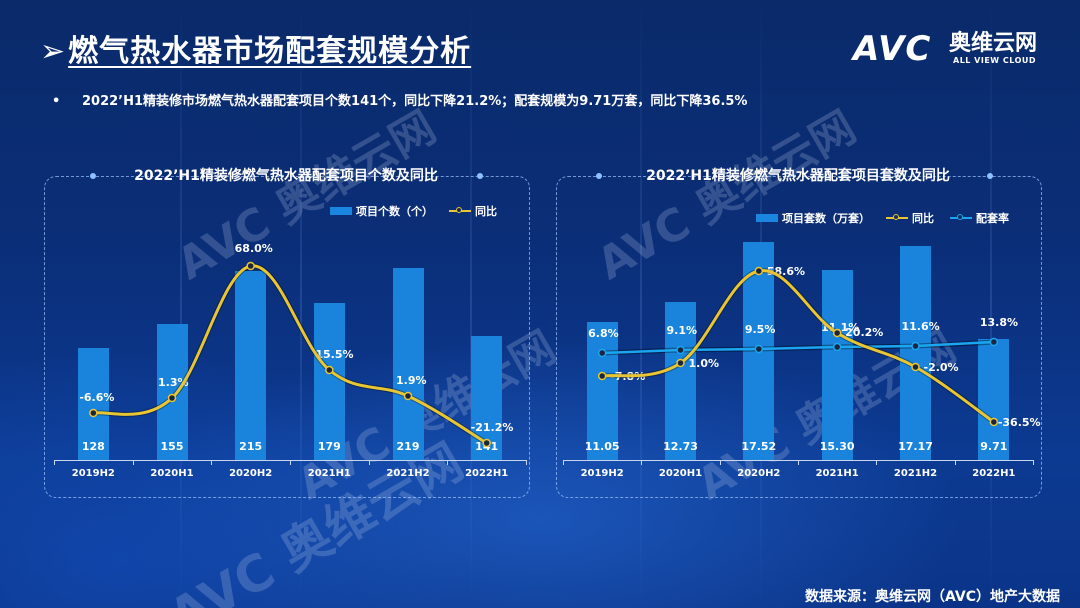  Describe the element at coordinates (603, 333) in the screenshot. I see `rate-label: 6.8%` at that location.